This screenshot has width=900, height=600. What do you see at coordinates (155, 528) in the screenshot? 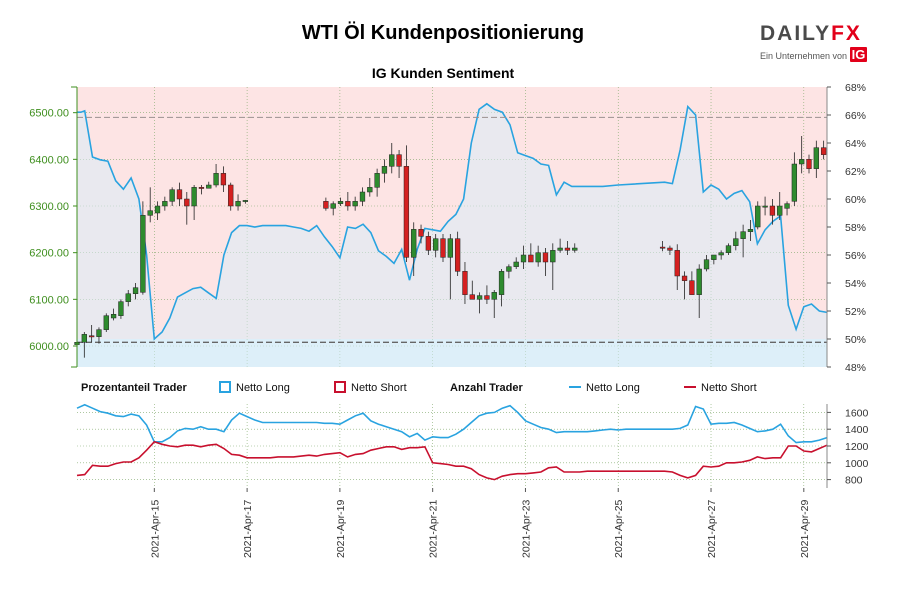
I see `x-tick-label: 2021-Apr-15` at bounding box center [155, 528].